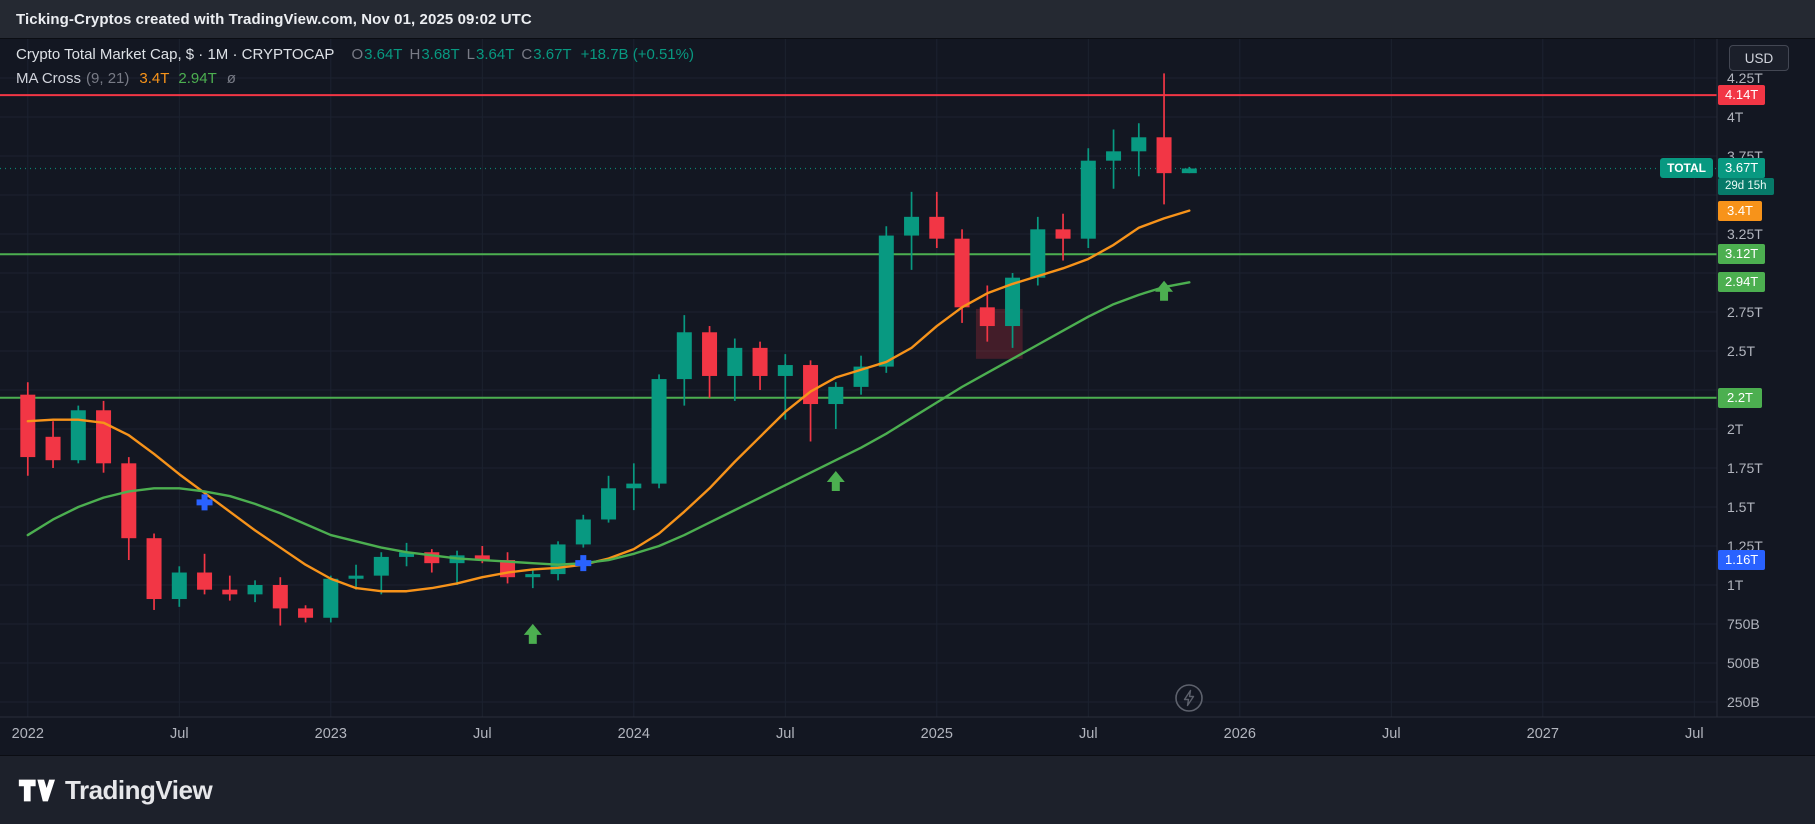  I want to click on indicator-menu-icon: ø, so click(231, 78).